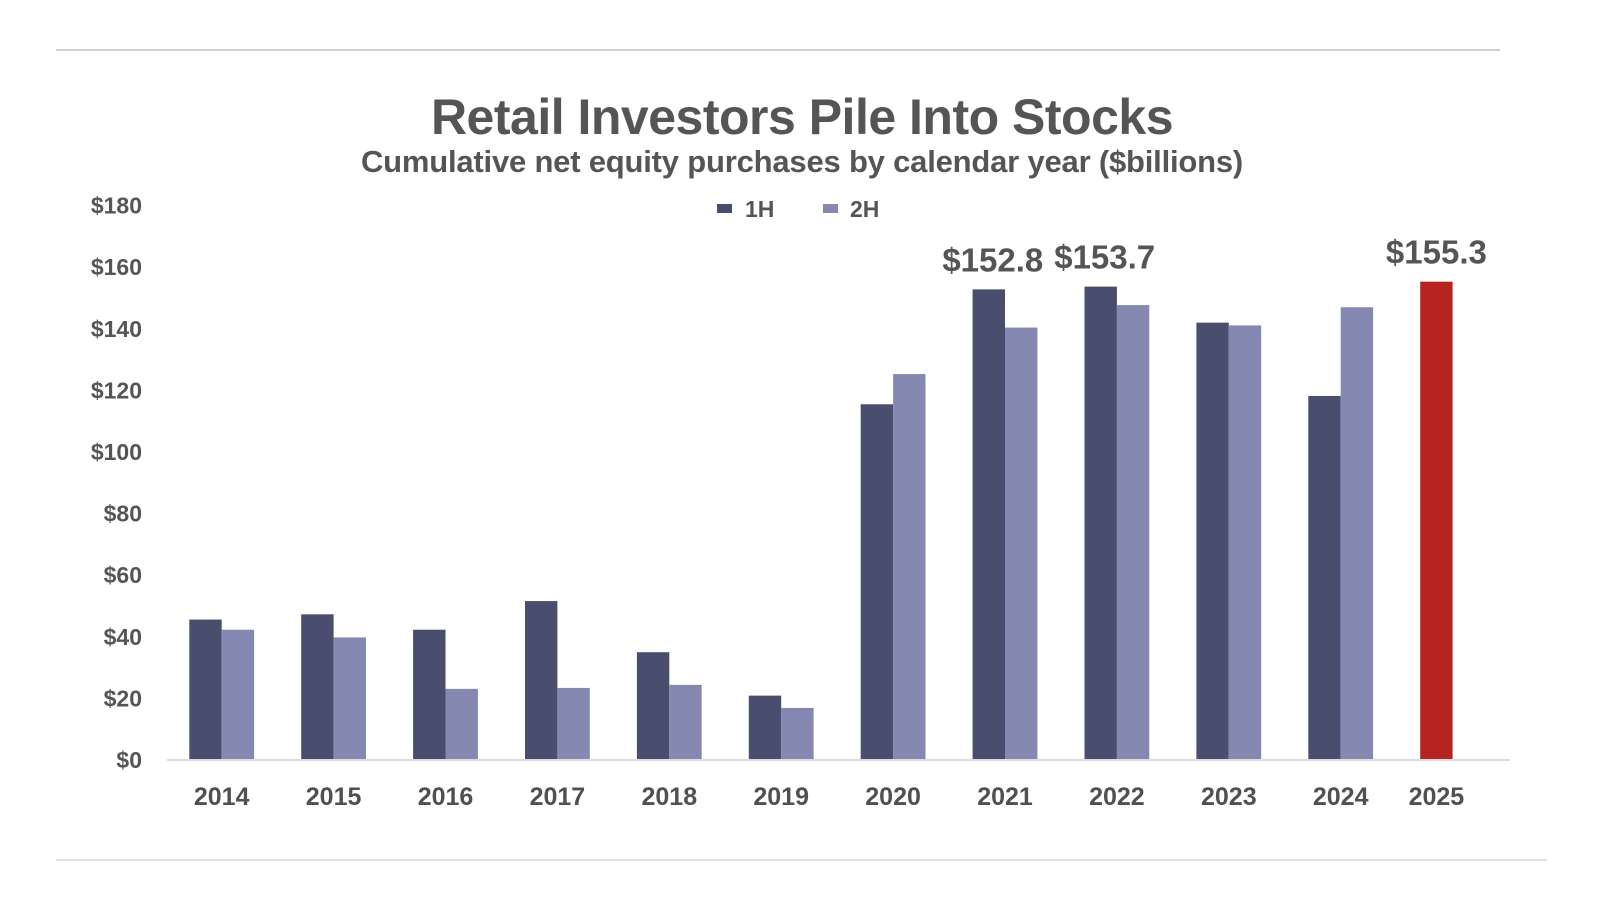  I want to click on bar-2024-2h, so click(1357, 533).